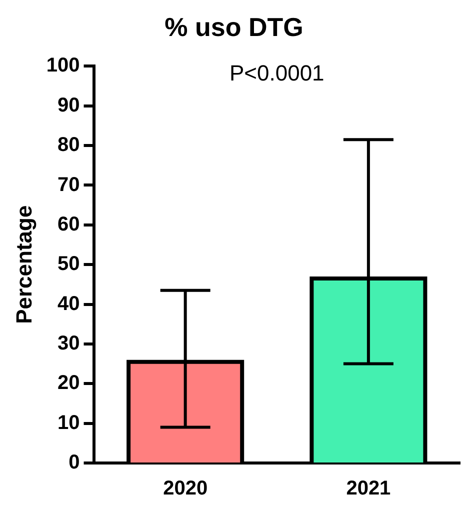 The width and height of the screenshot is (470, 510). Describe the element at coordinates (276, 73) in the screenshot. I see `annotation: P<0.0001` at that location.